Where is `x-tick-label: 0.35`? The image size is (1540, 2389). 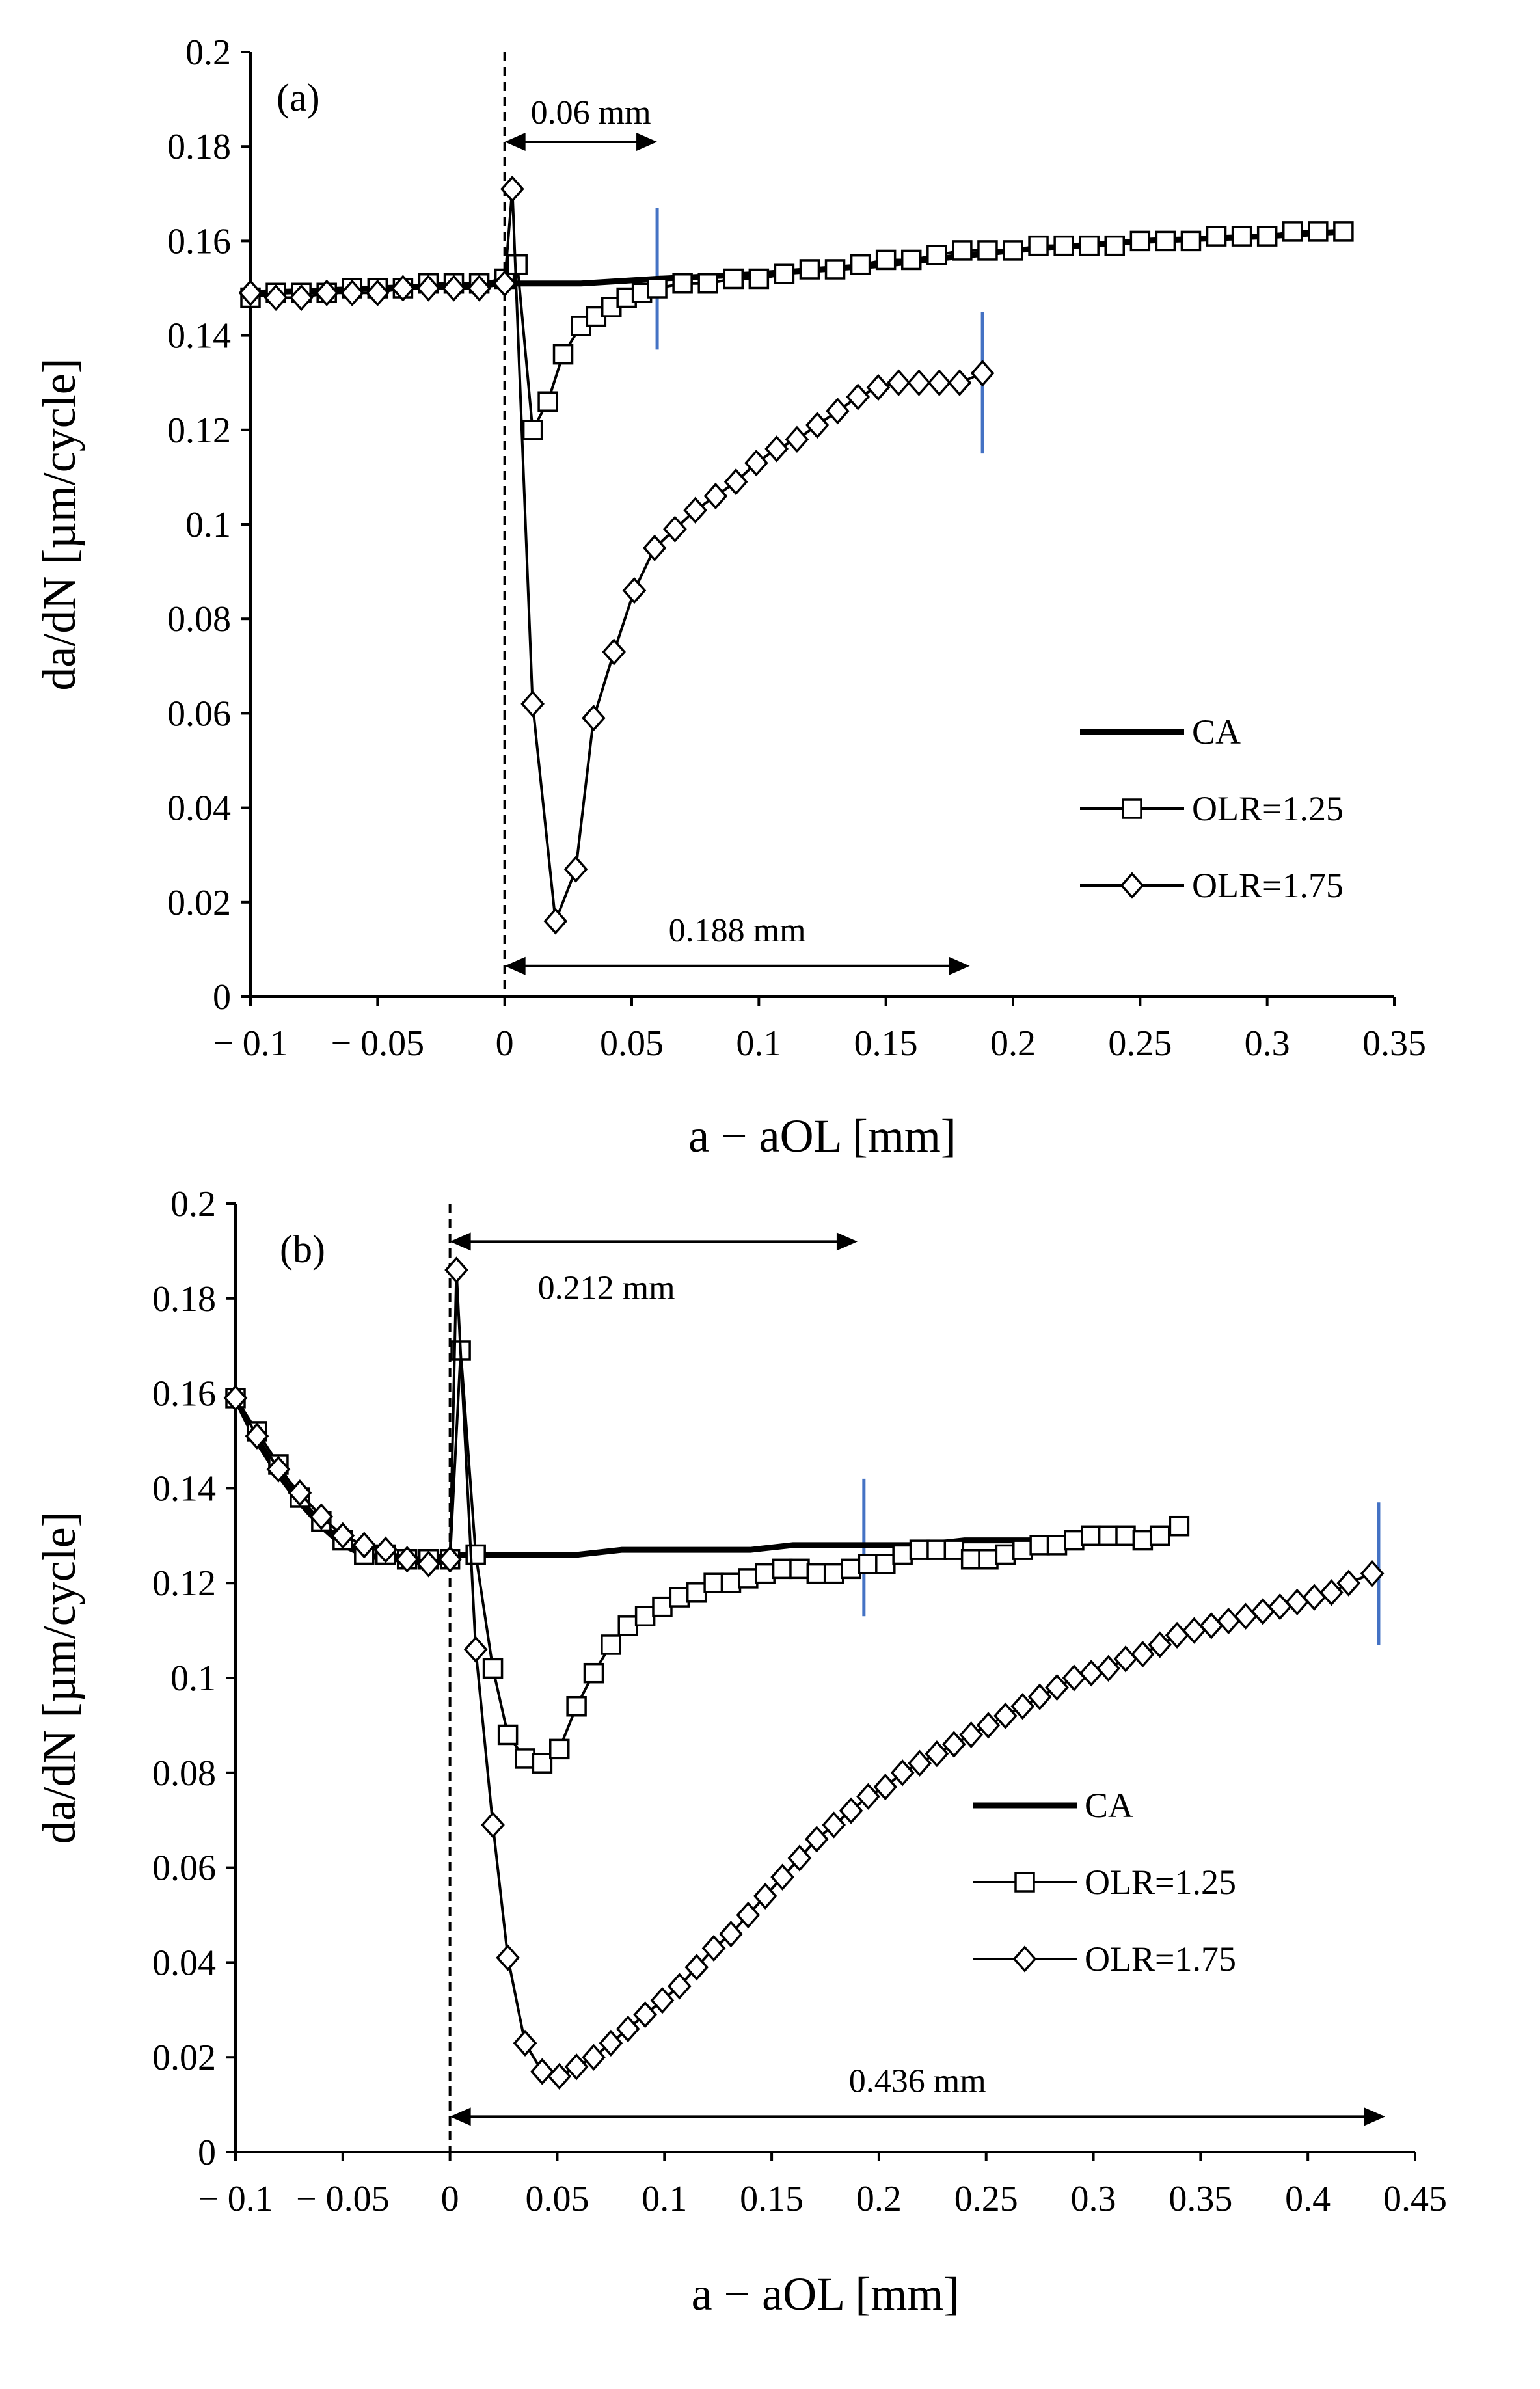 x-tick-label: 0.35 is located at coordinates (1200, 2199).